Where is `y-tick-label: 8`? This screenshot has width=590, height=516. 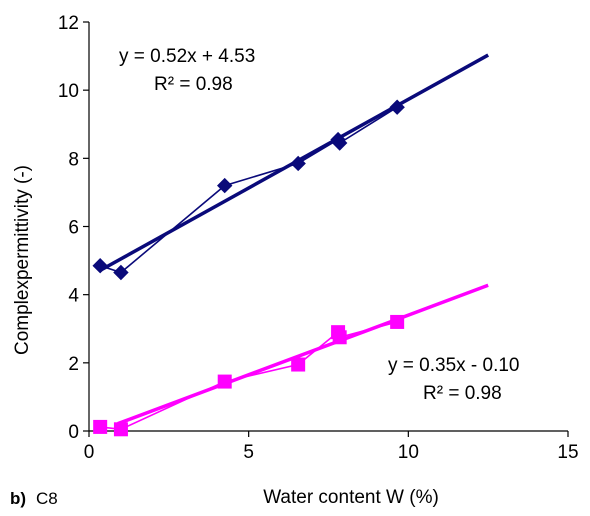
y-tick-label: 8 is located at coordinates (73, 159).